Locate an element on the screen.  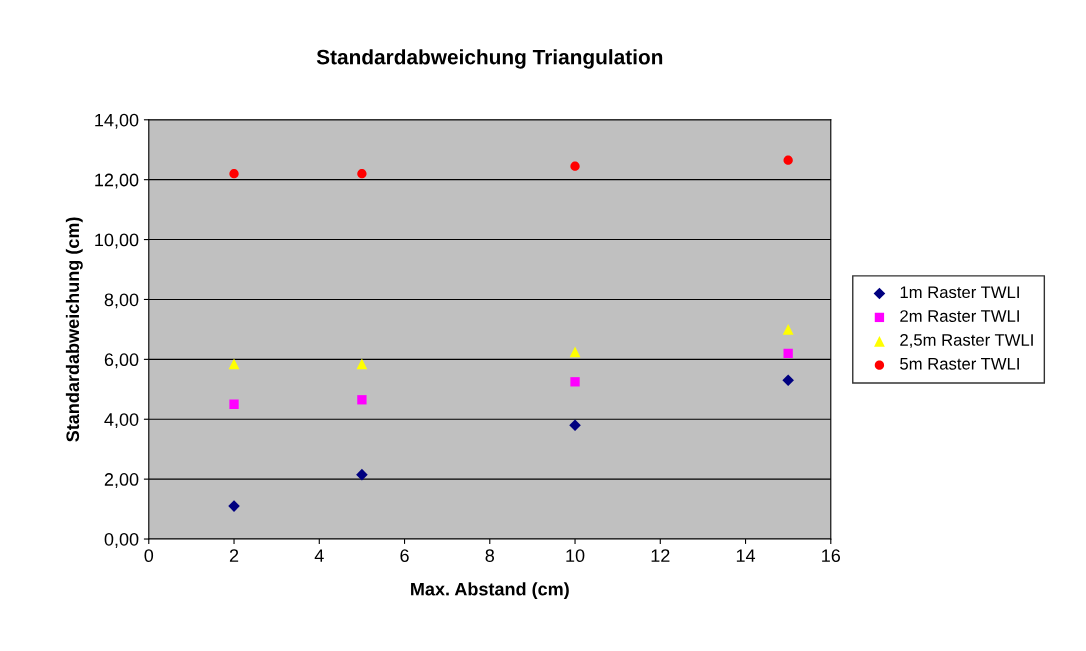
x-tick-label: 0 is located at coordinates (149, 556).